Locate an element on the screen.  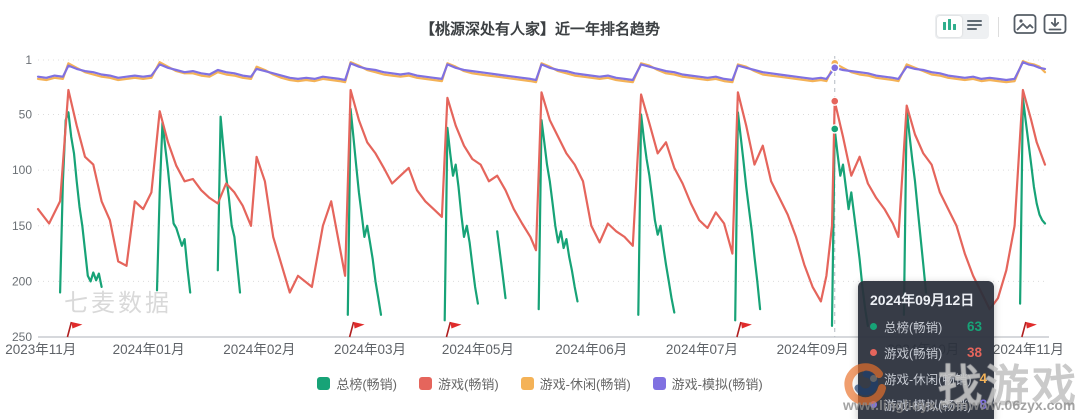
save-image-button is located at coordinates (1025, 26).